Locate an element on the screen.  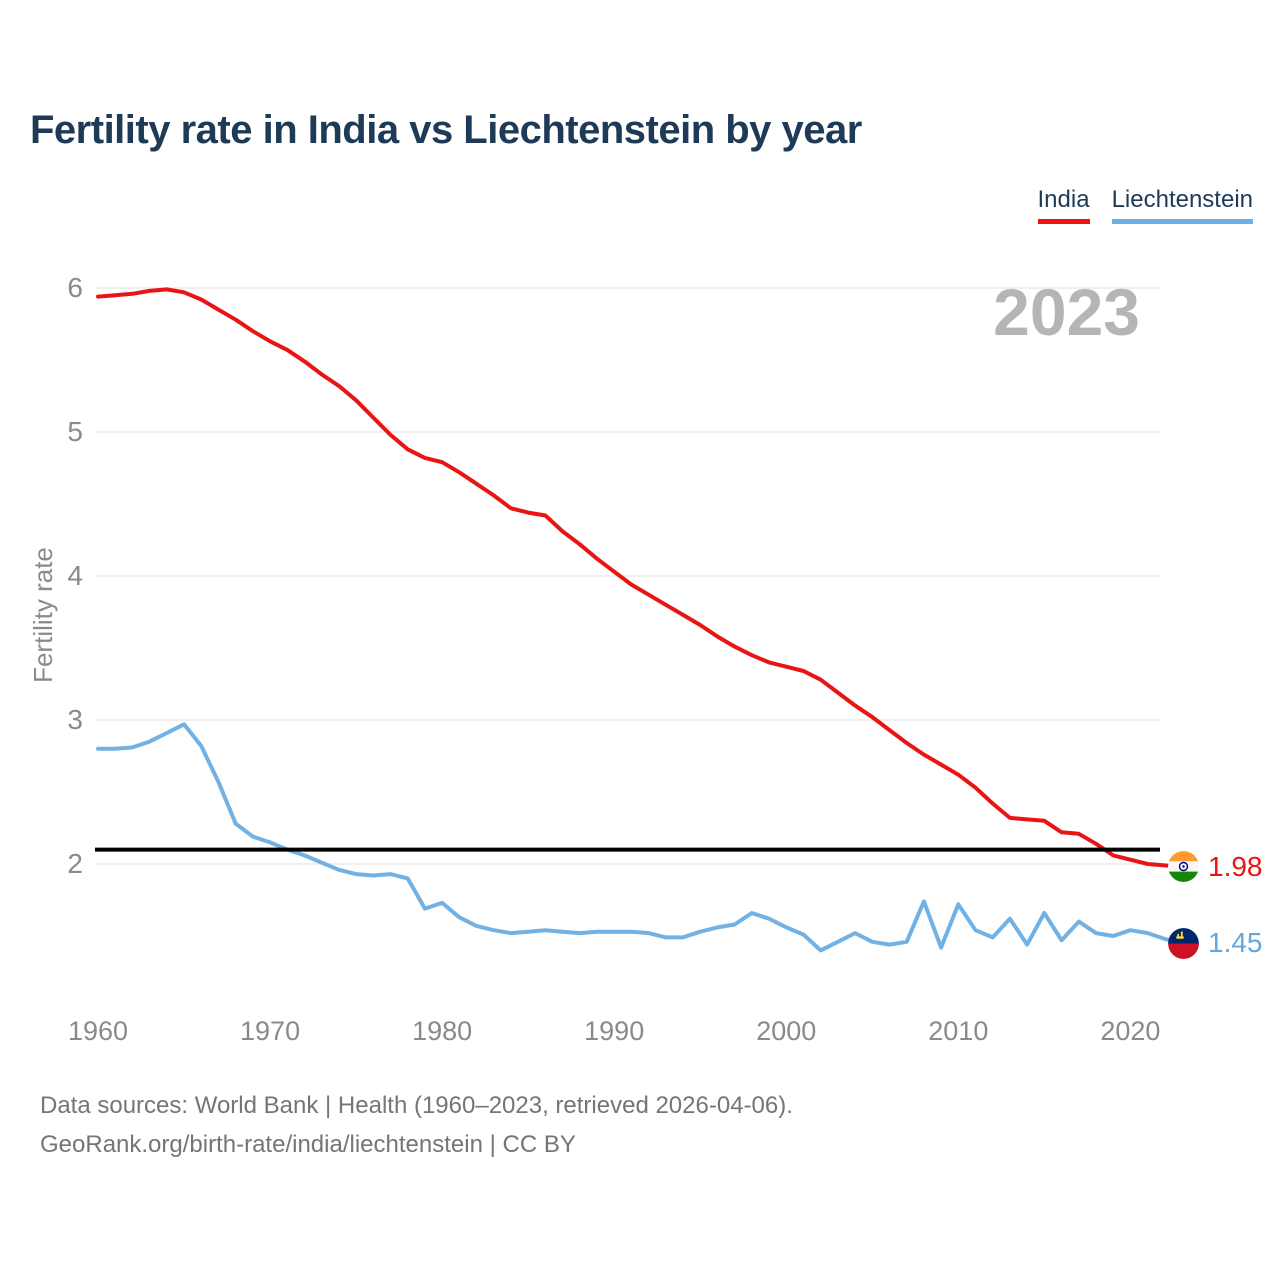
x-tick-label: 1990 is located at coordinates (614, 1031).